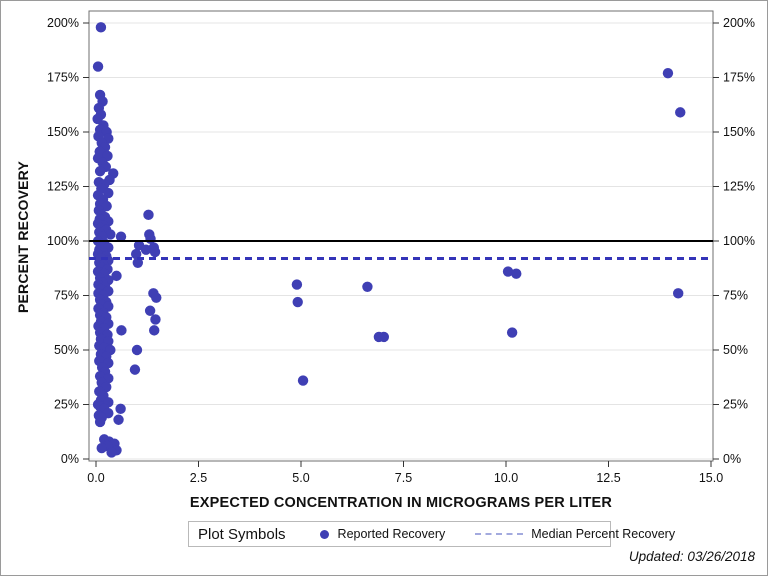 The image size is (768, 576). What do you see at coordinates (711, 478) in the screenshot?
I see `x-tick-label: 15.0` at bounding box center [711, 478].